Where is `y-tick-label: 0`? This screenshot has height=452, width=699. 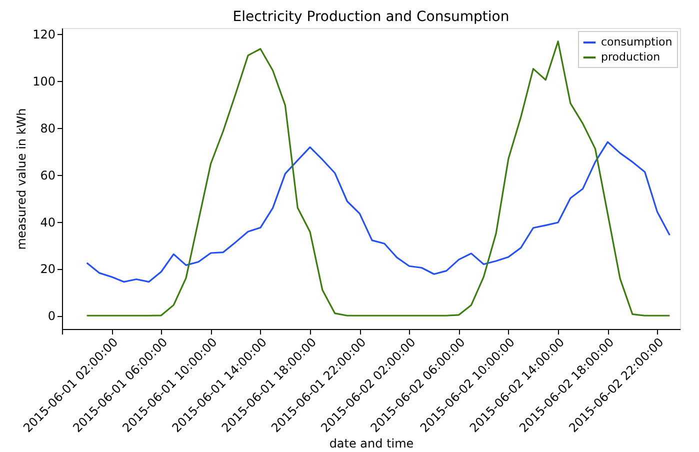 y-tick-label: 0 is located at coordinates (52, 316).